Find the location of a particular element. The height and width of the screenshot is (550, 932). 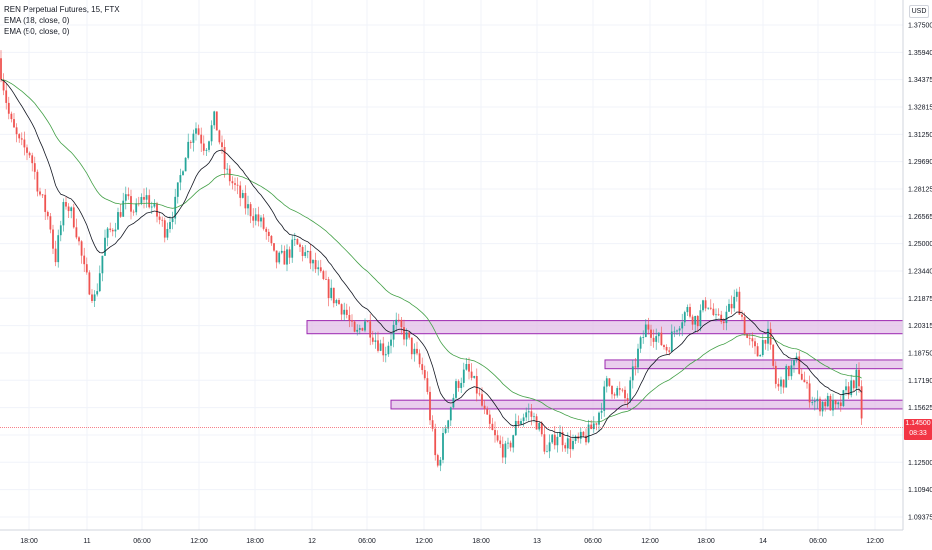

x-tick-label: 18:00 is located at coordinates (706, 541).